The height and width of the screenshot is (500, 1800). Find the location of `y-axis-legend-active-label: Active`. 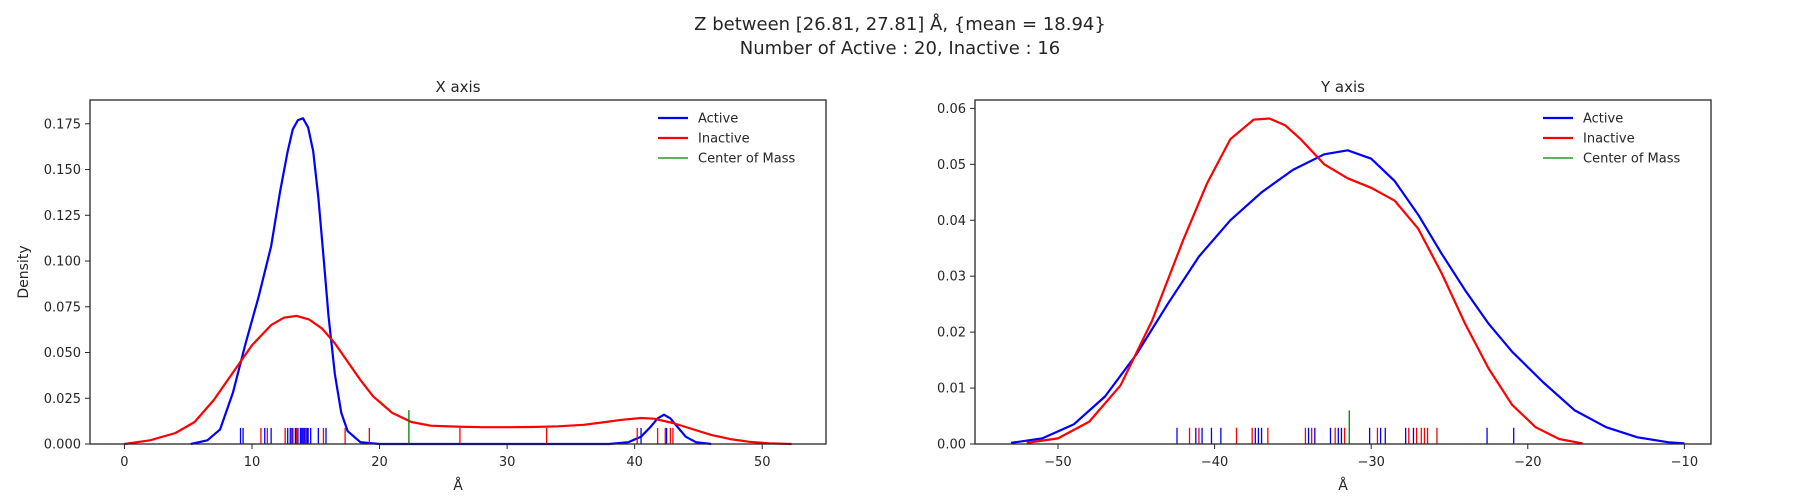

y-axis-legend-active-label: Active is located at coordinates (1603, 119).